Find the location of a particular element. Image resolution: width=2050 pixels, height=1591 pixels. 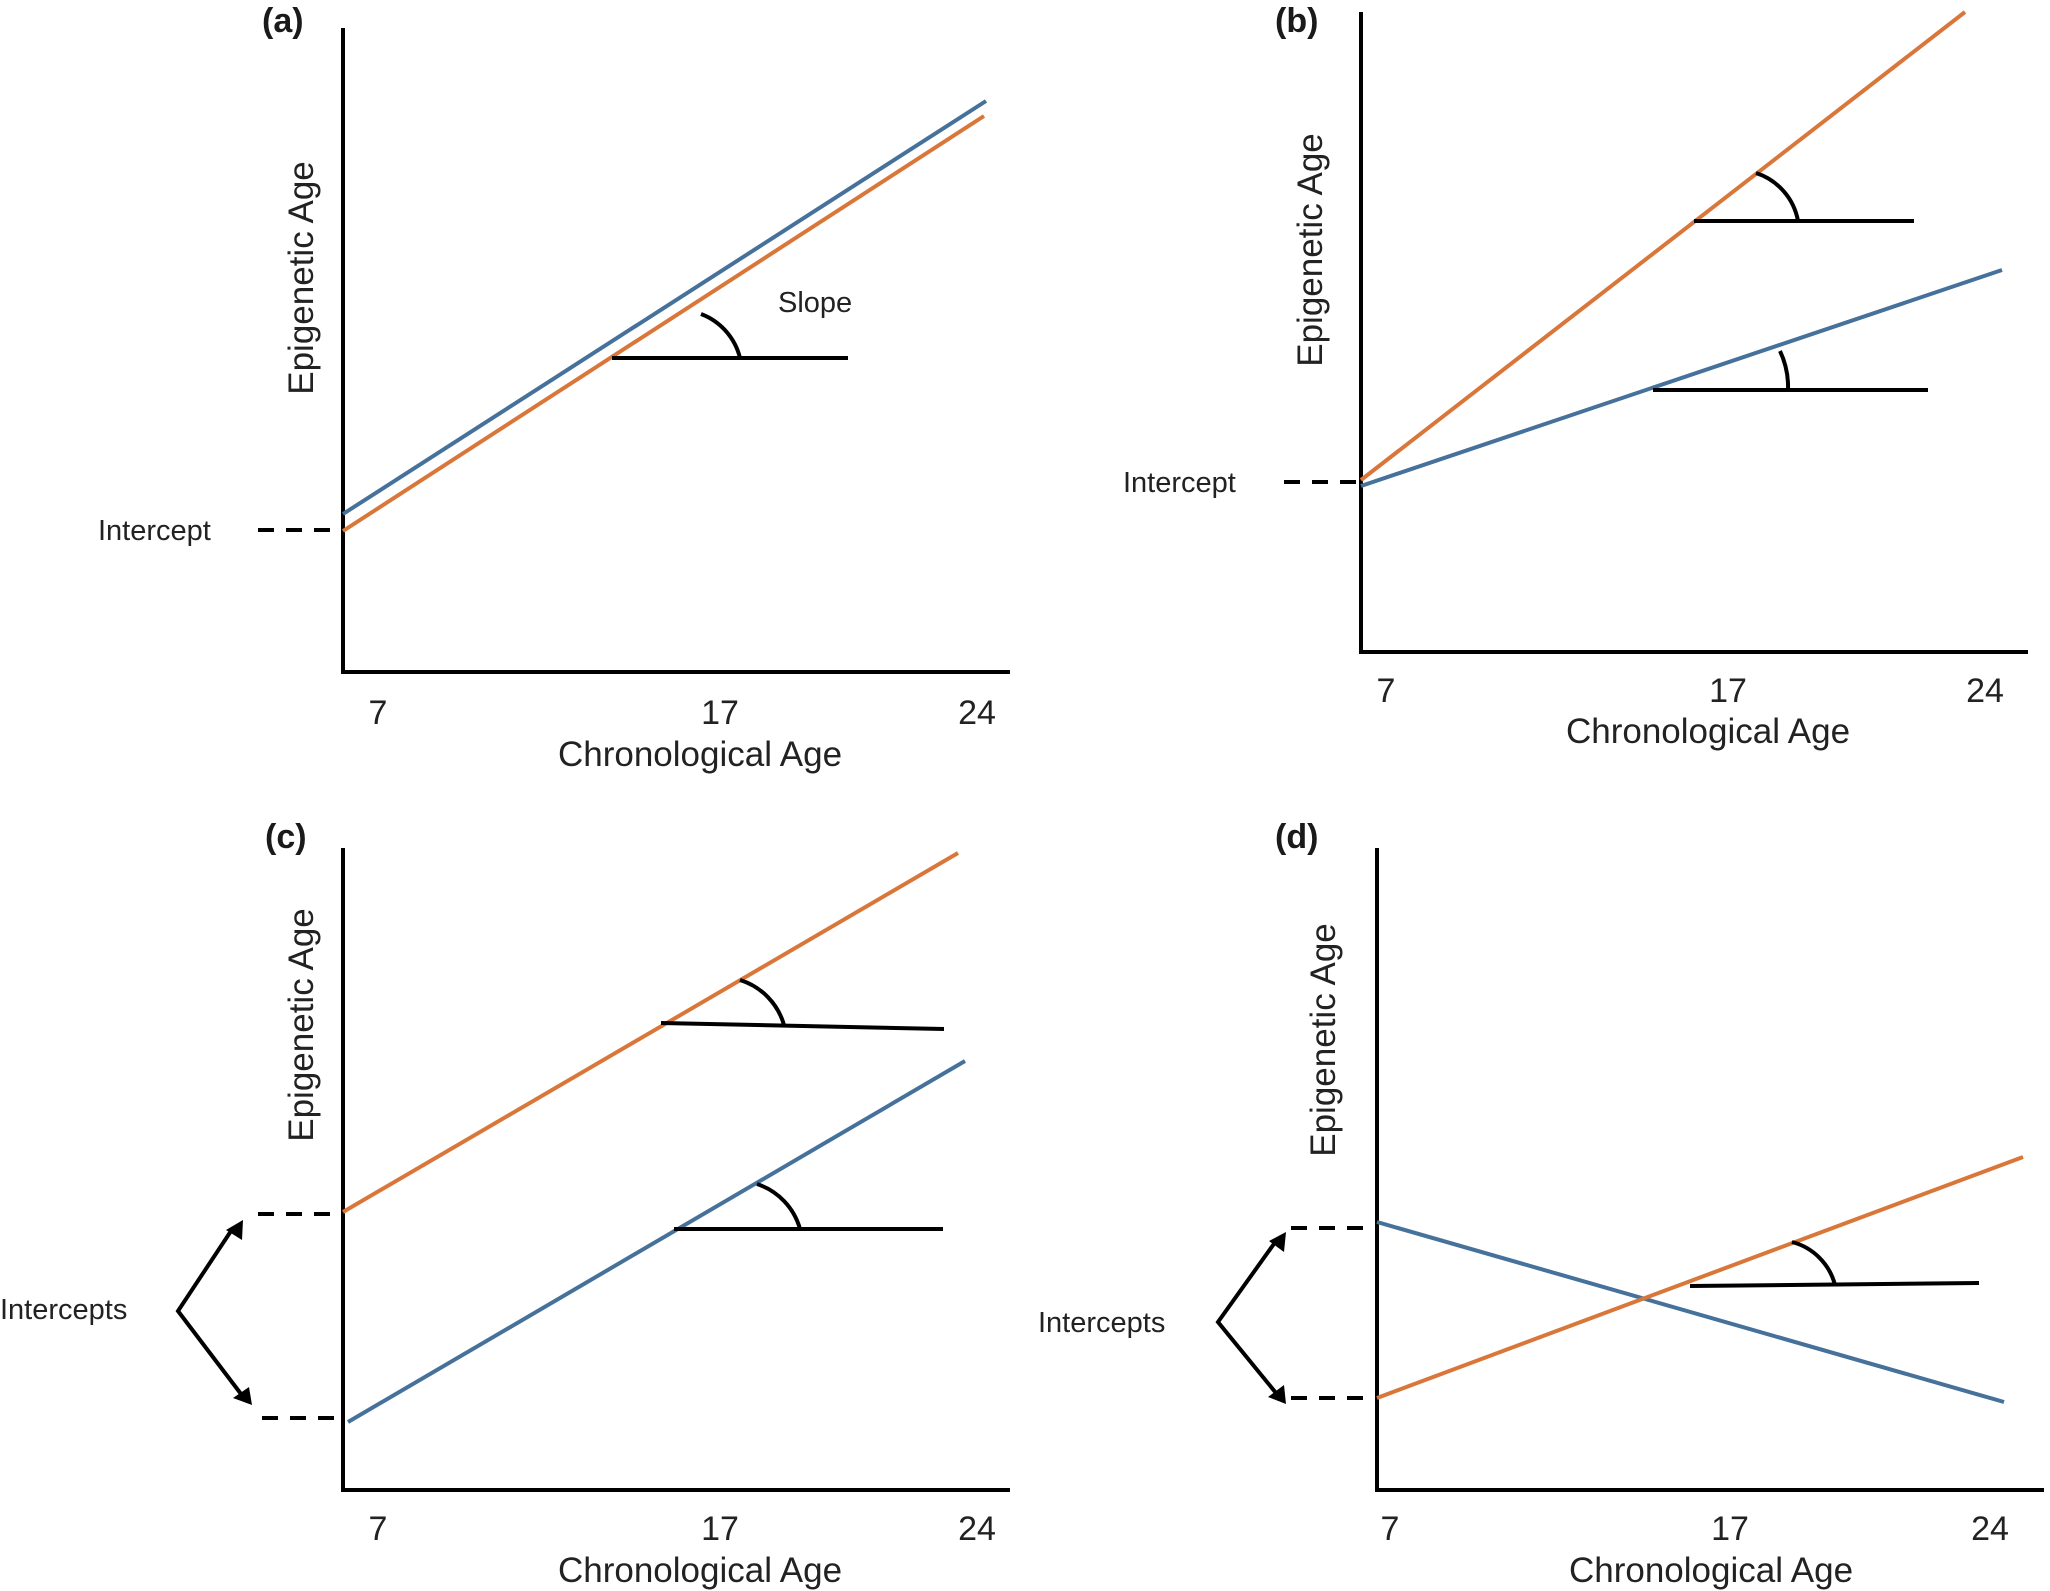

panel-d-orange-line is located at coordinates (1700, 1277).